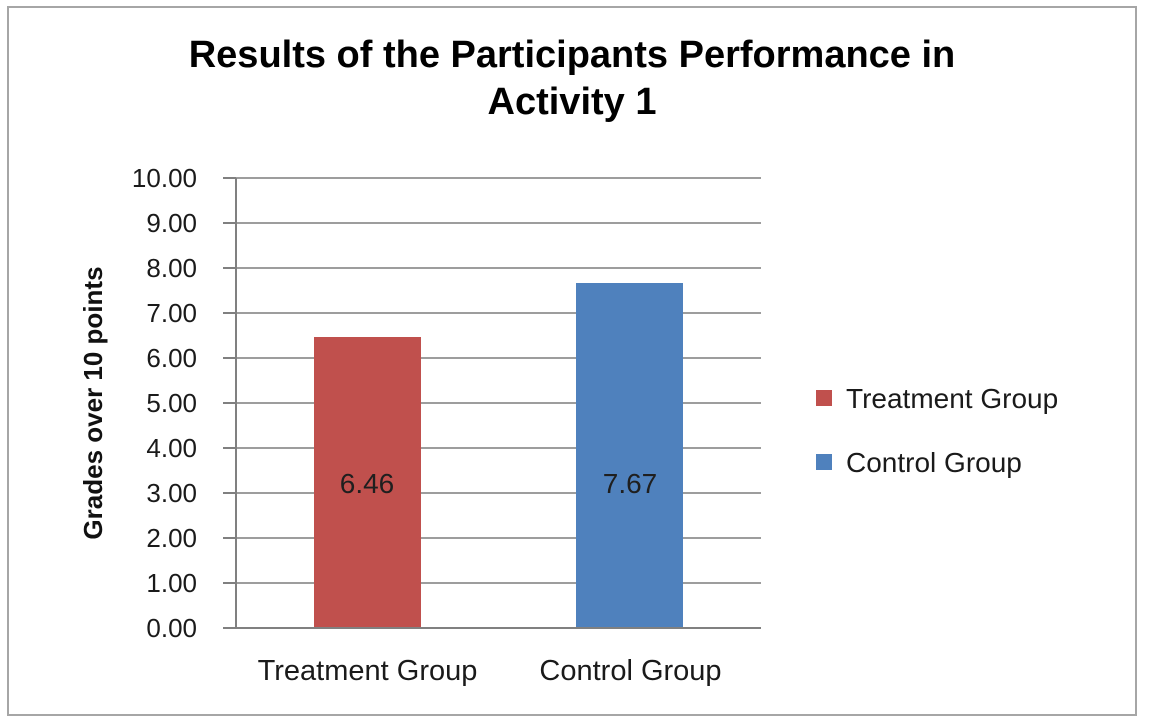 The image size is (1155, 727). Describe the element at coordinates (492, 628) in the screenshot. I see `x-axis-line` at that location.